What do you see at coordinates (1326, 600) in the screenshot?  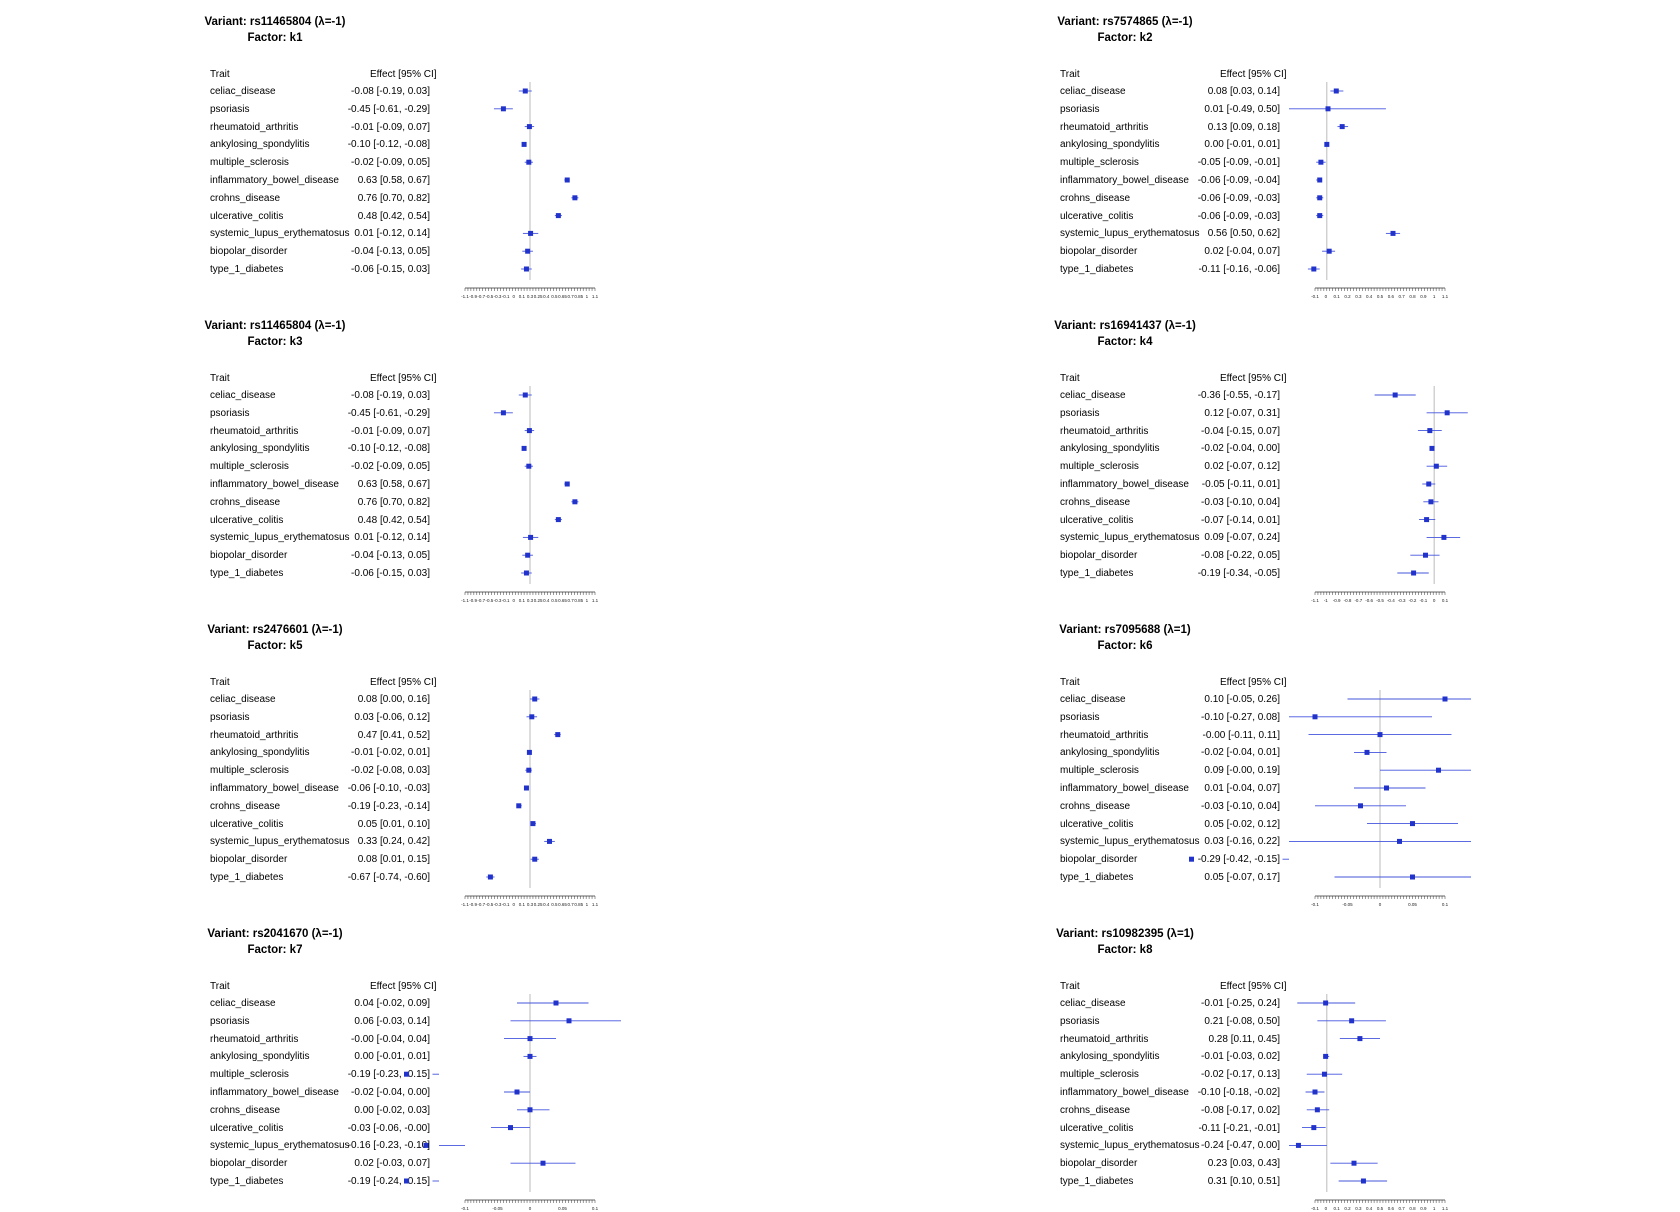 I see `x-tick-label: -1` at bounding box center [1326, 600].